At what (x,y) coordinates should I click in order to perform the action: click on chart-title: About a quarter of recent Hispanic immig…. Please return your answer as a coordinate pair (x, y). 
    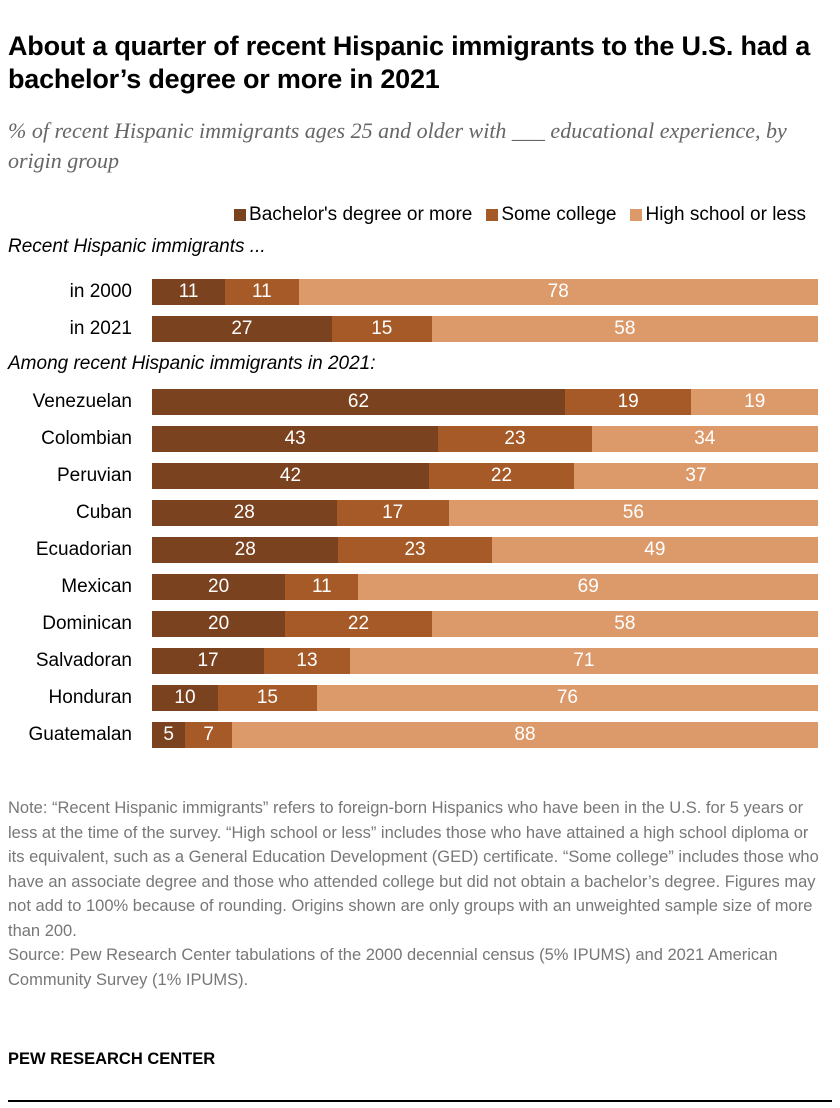
    Looking at the image, I should click on (409, 62).